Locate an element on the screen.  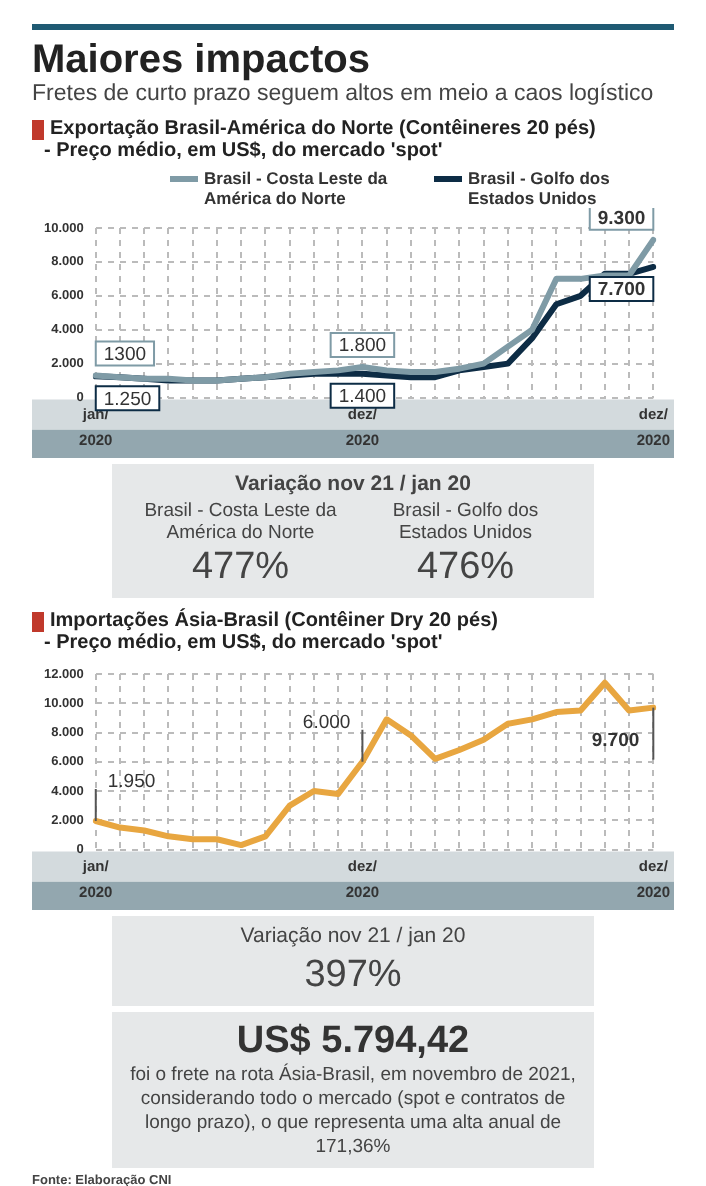
text: foi o frete na rota Ásia-Brasil, em novembro de 2021, considerando todo o mercado (spot e contratos de longo prazo), o que representa uma alta anual de 171,36% is located at coordinates (353, 1112).